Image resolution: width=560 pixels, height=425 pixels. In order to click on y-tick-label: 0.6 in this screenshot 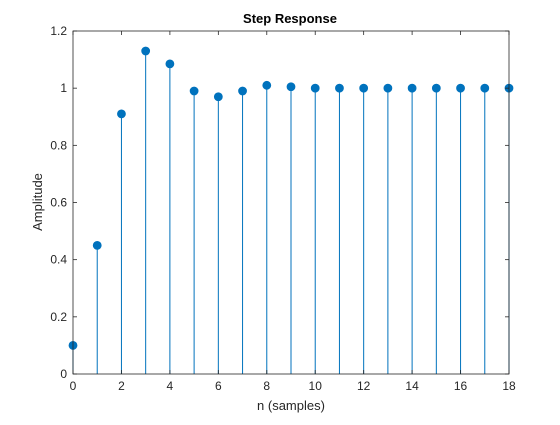, I will do `click(58, 203)`.